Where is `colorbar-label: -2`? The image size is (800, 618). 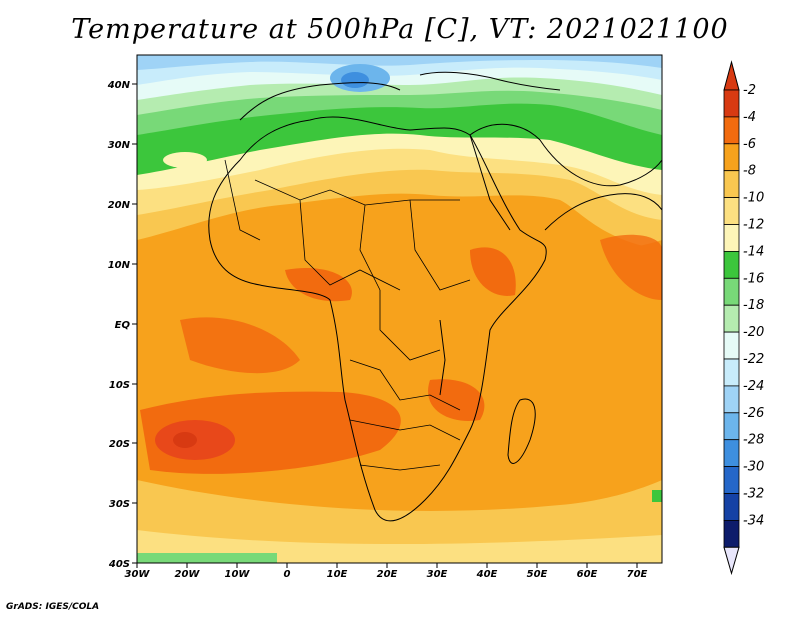
colorbar-label: -2 is located at coordinates (749, 90).